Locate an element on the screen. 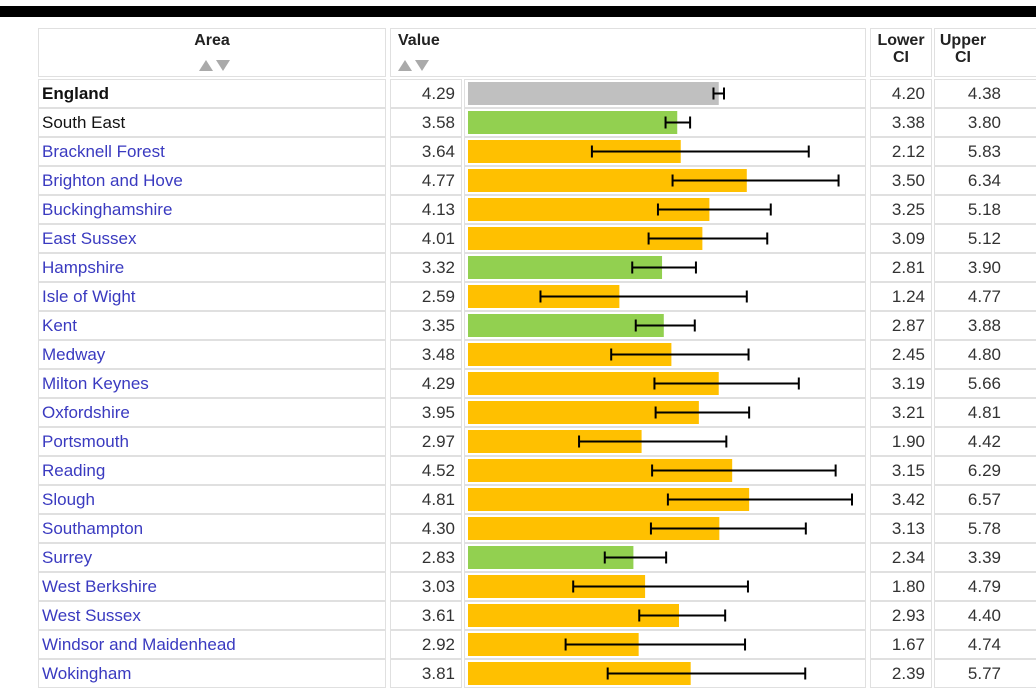 This screenshot has width=1036, height=688. area-name: Milton Keynes is located at coordinates (212, 383).